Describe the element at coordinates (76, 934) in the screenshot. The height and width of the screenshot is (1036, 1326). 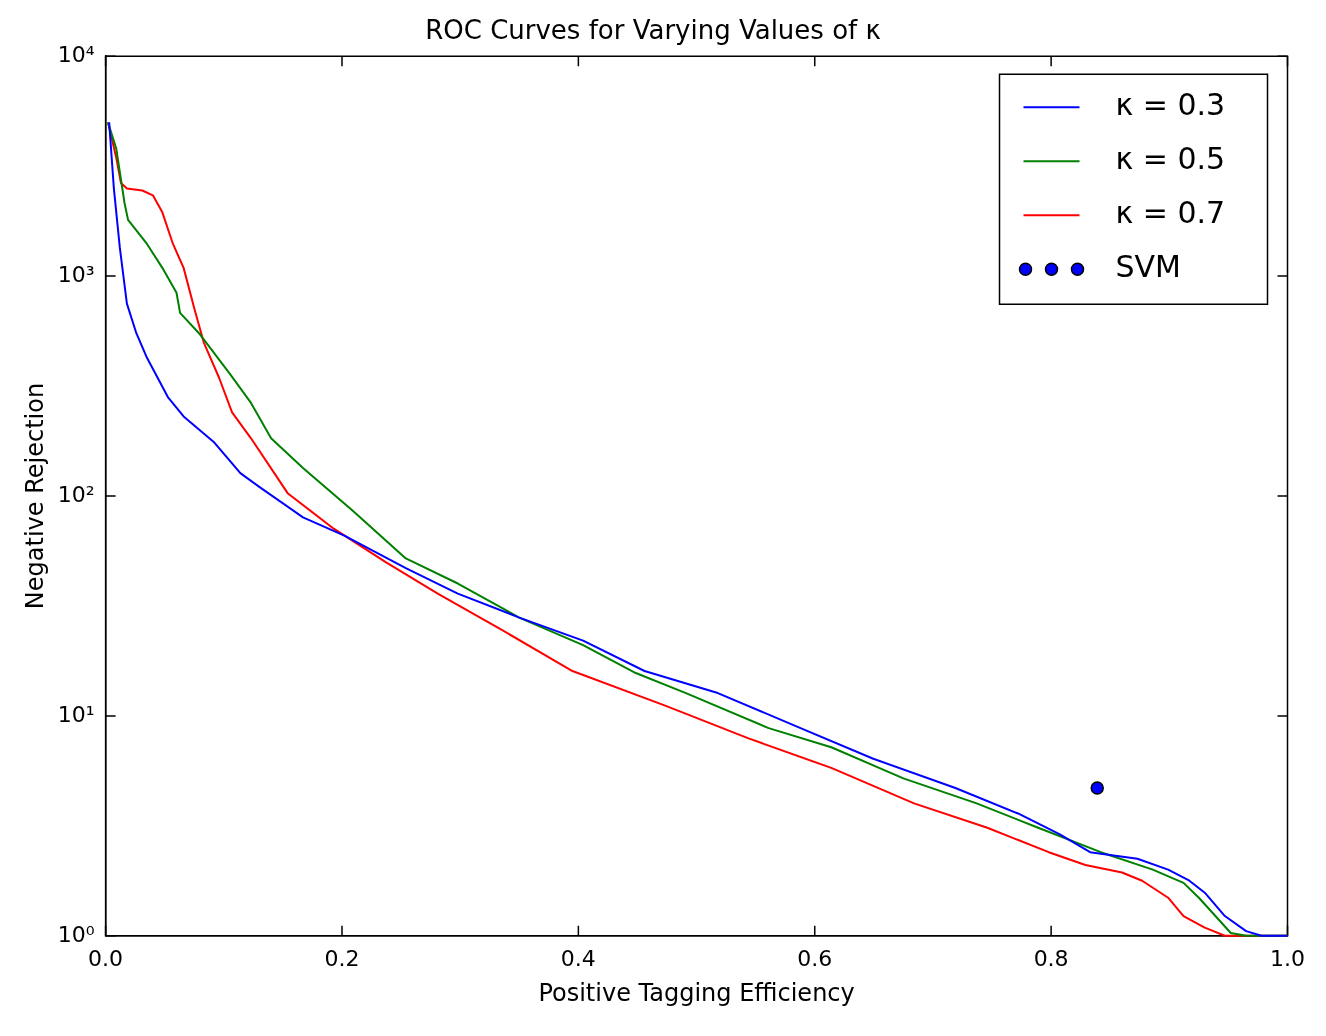
I see `y-tick-label: 10⁰` at that location.